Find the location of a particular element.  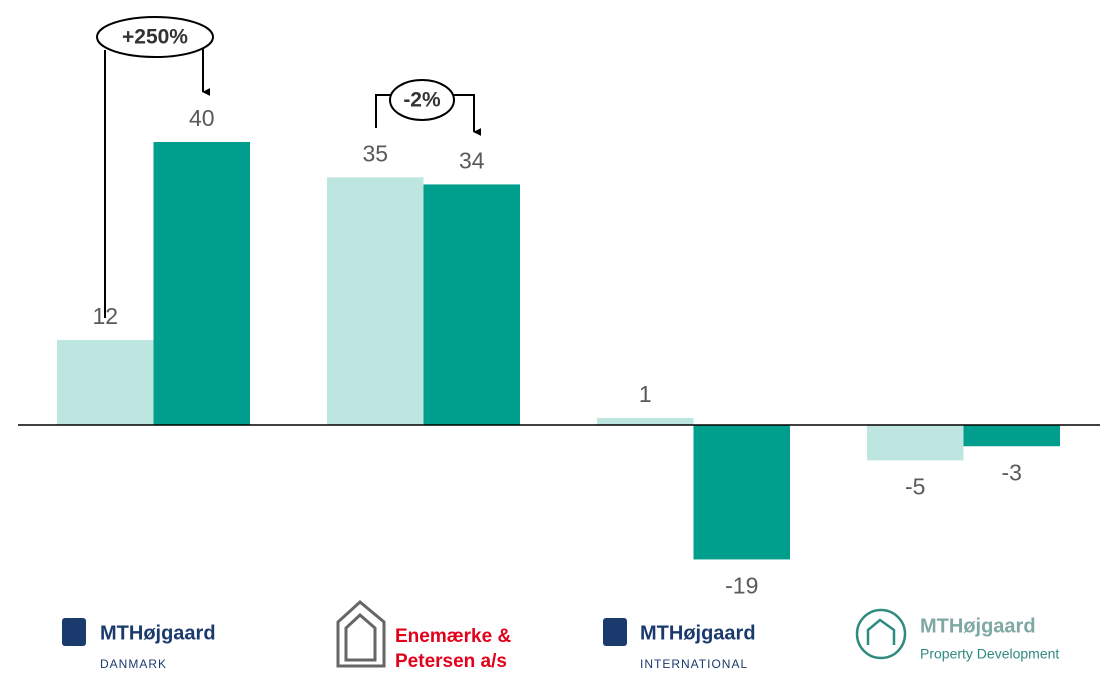

category-label: INTERNATIONAL is located at coordinates (694, 664).